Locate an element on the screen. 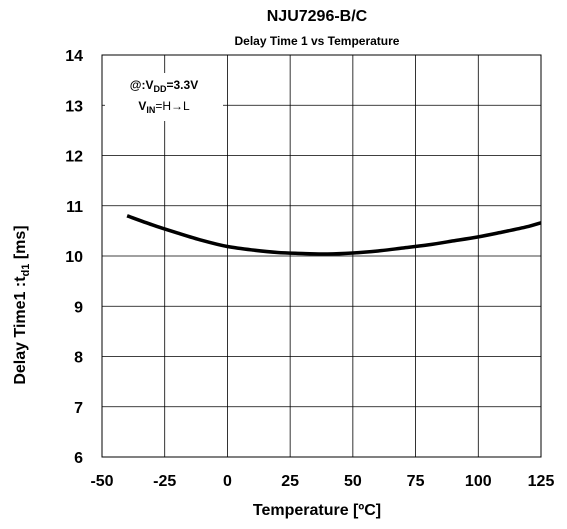  x-tick-label: 100 is located at coordinates (478, 481).